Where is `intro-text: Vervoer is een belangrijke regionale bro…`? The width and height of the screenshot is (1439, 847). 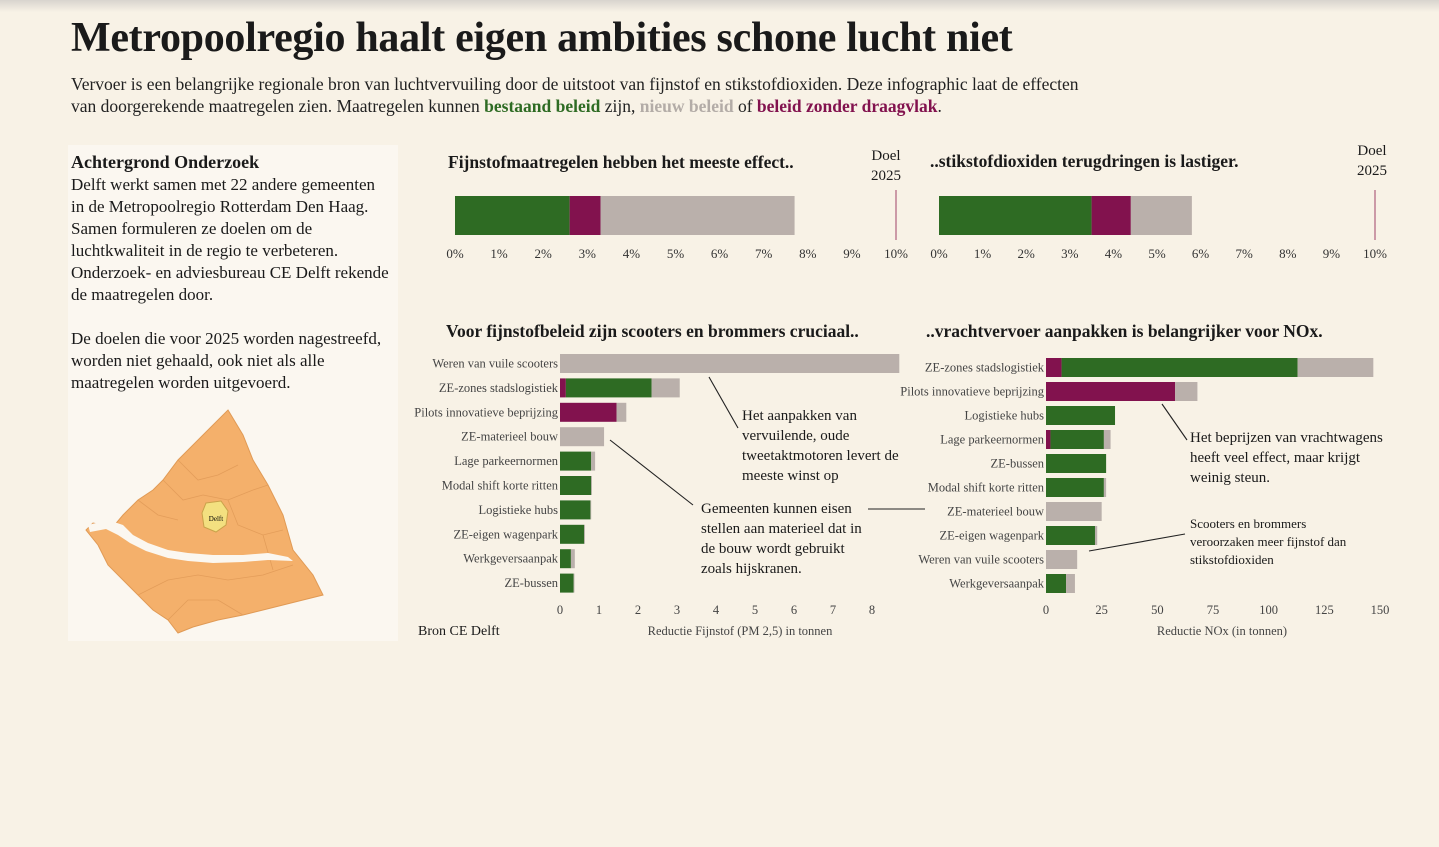 intro-text: Vervoer is een belangrijke regionale bro… is located at coordinates (576, 95).